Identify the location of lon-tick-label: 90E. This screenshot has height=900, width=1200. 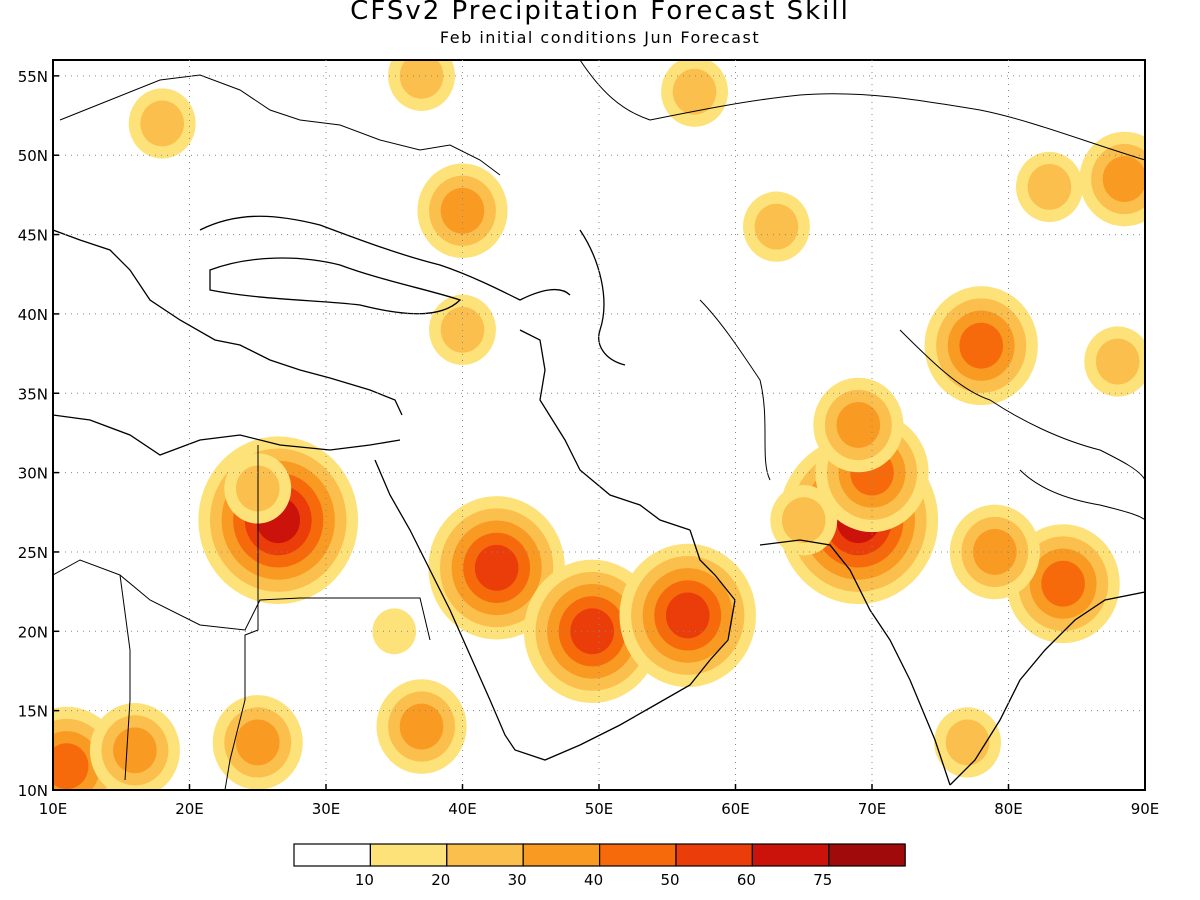
(1145, 809).